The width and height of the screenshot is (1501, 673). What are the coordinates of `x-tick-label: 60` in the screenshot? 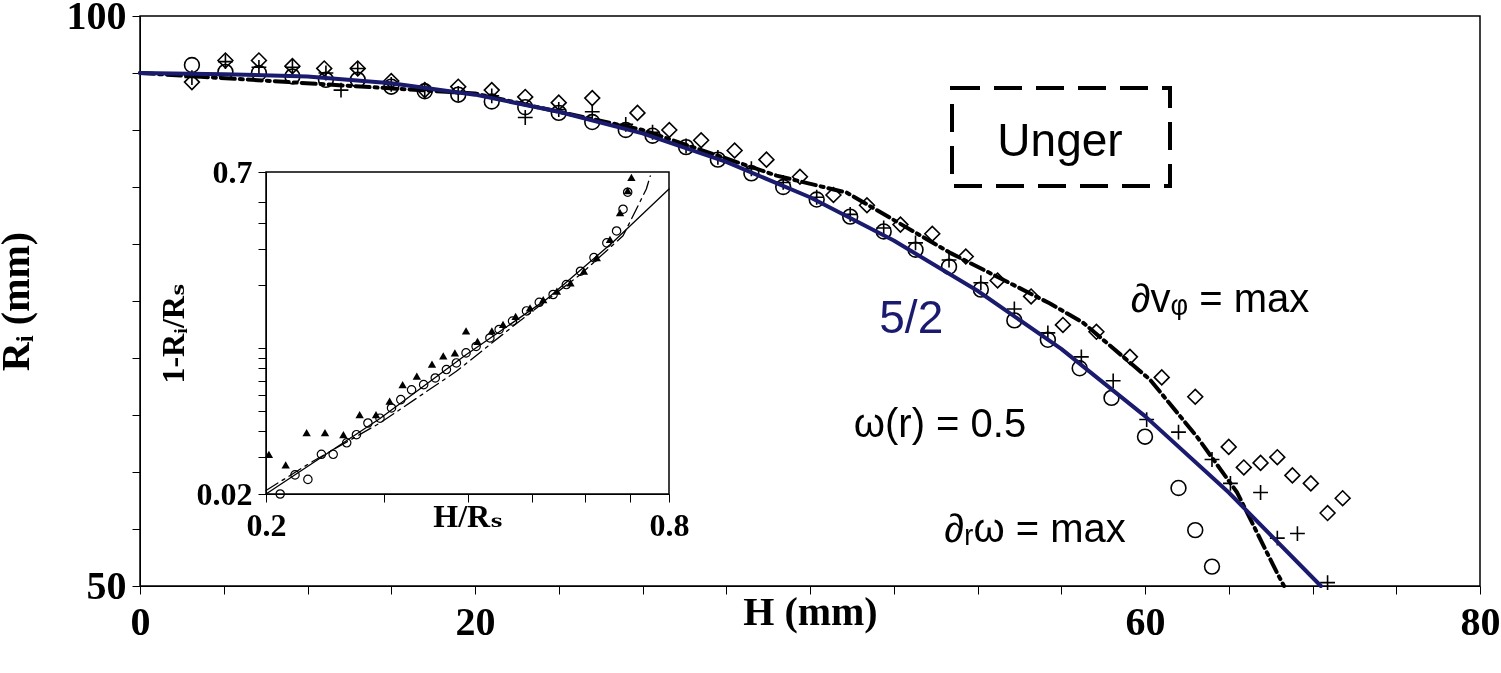 It's located at (1145, 621).